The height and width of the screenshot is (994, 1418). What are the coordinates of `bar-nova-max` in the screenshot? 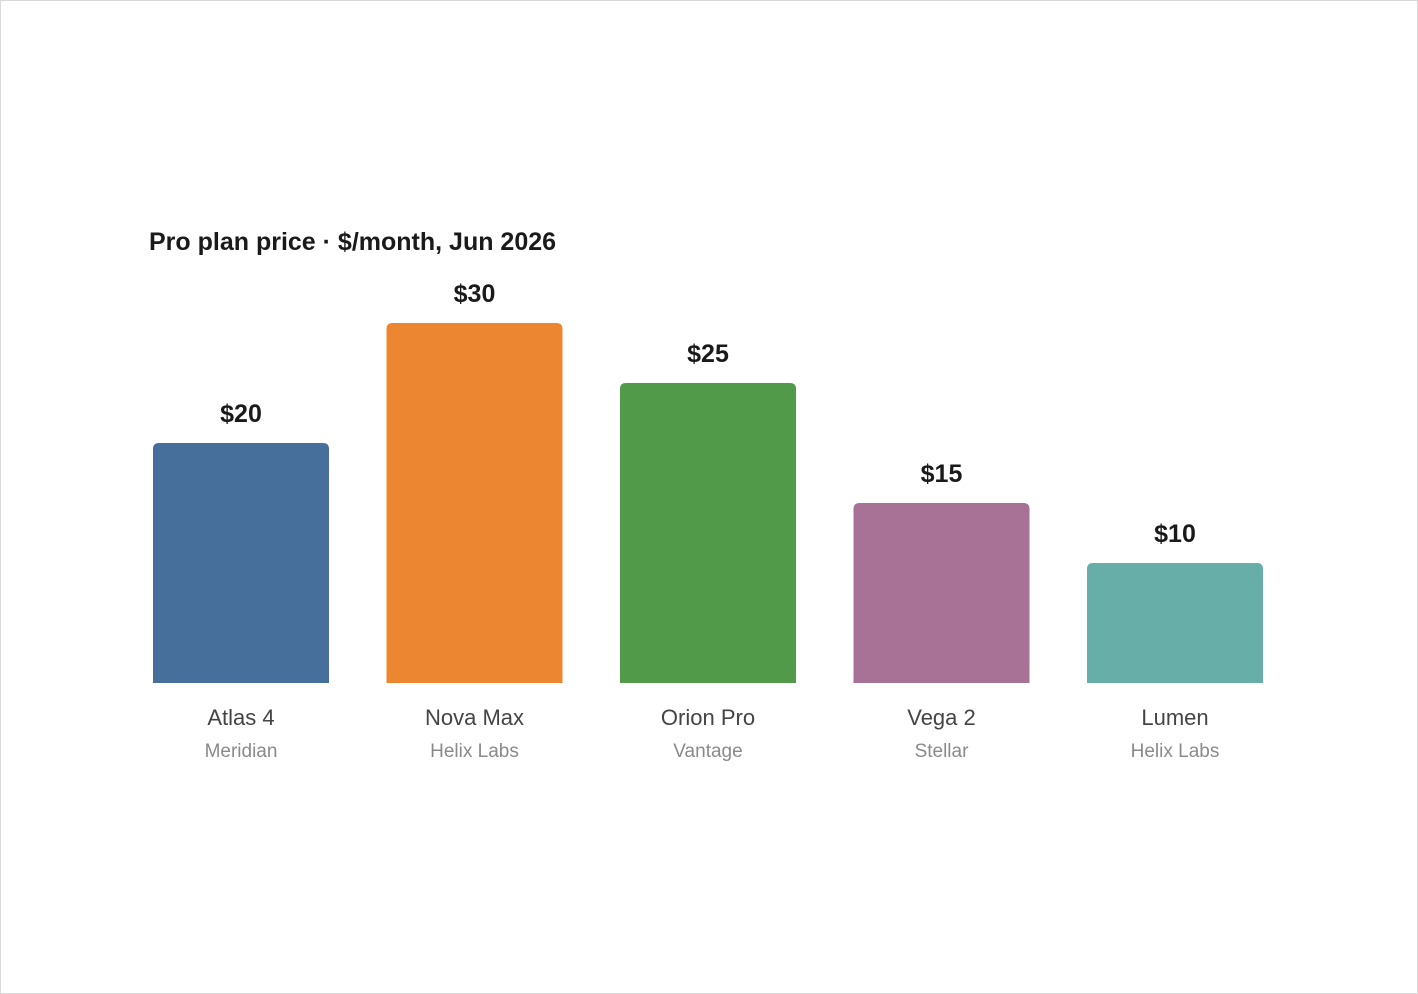 It's located at (474, 503).